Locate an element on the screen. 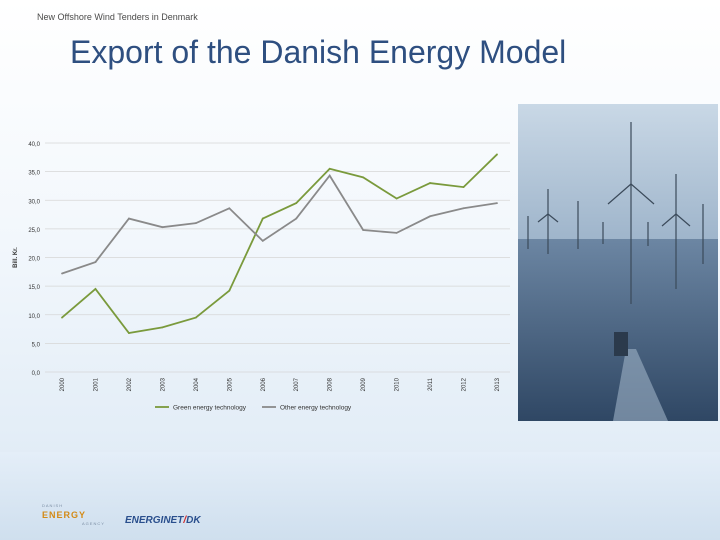 The width and height of the screenshot is (720, 540). legend-label: Other energy technology is located at coordinates (316, 408).